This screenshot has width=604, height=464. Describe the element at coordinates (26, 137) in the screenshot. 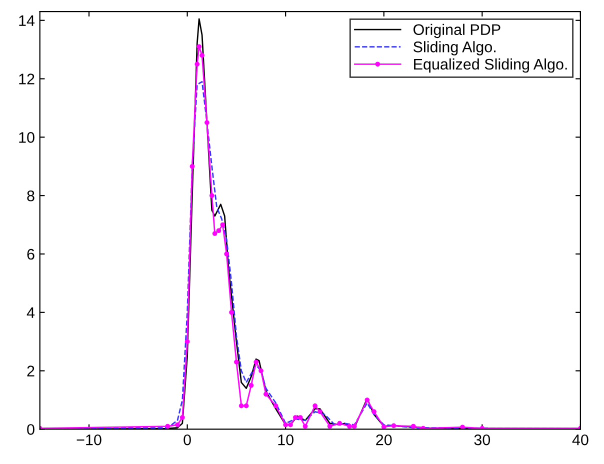

I see `y-tick-label: 10` at that location.